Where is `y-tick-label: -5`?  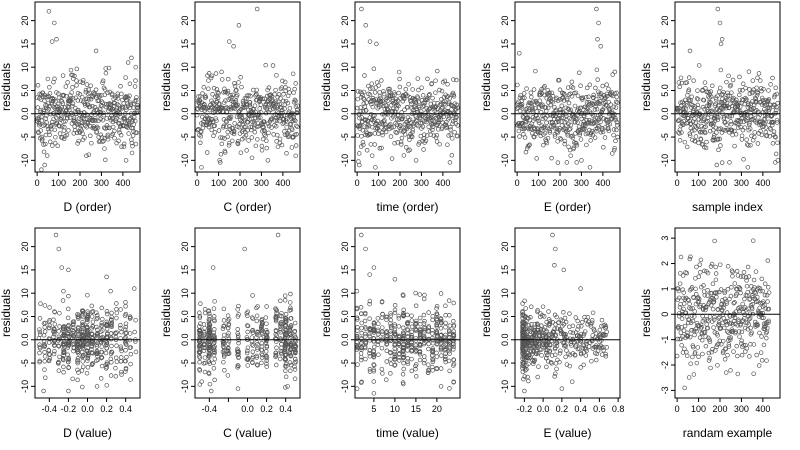 y-tick-label: -5 is located at coordinates (185, 137).